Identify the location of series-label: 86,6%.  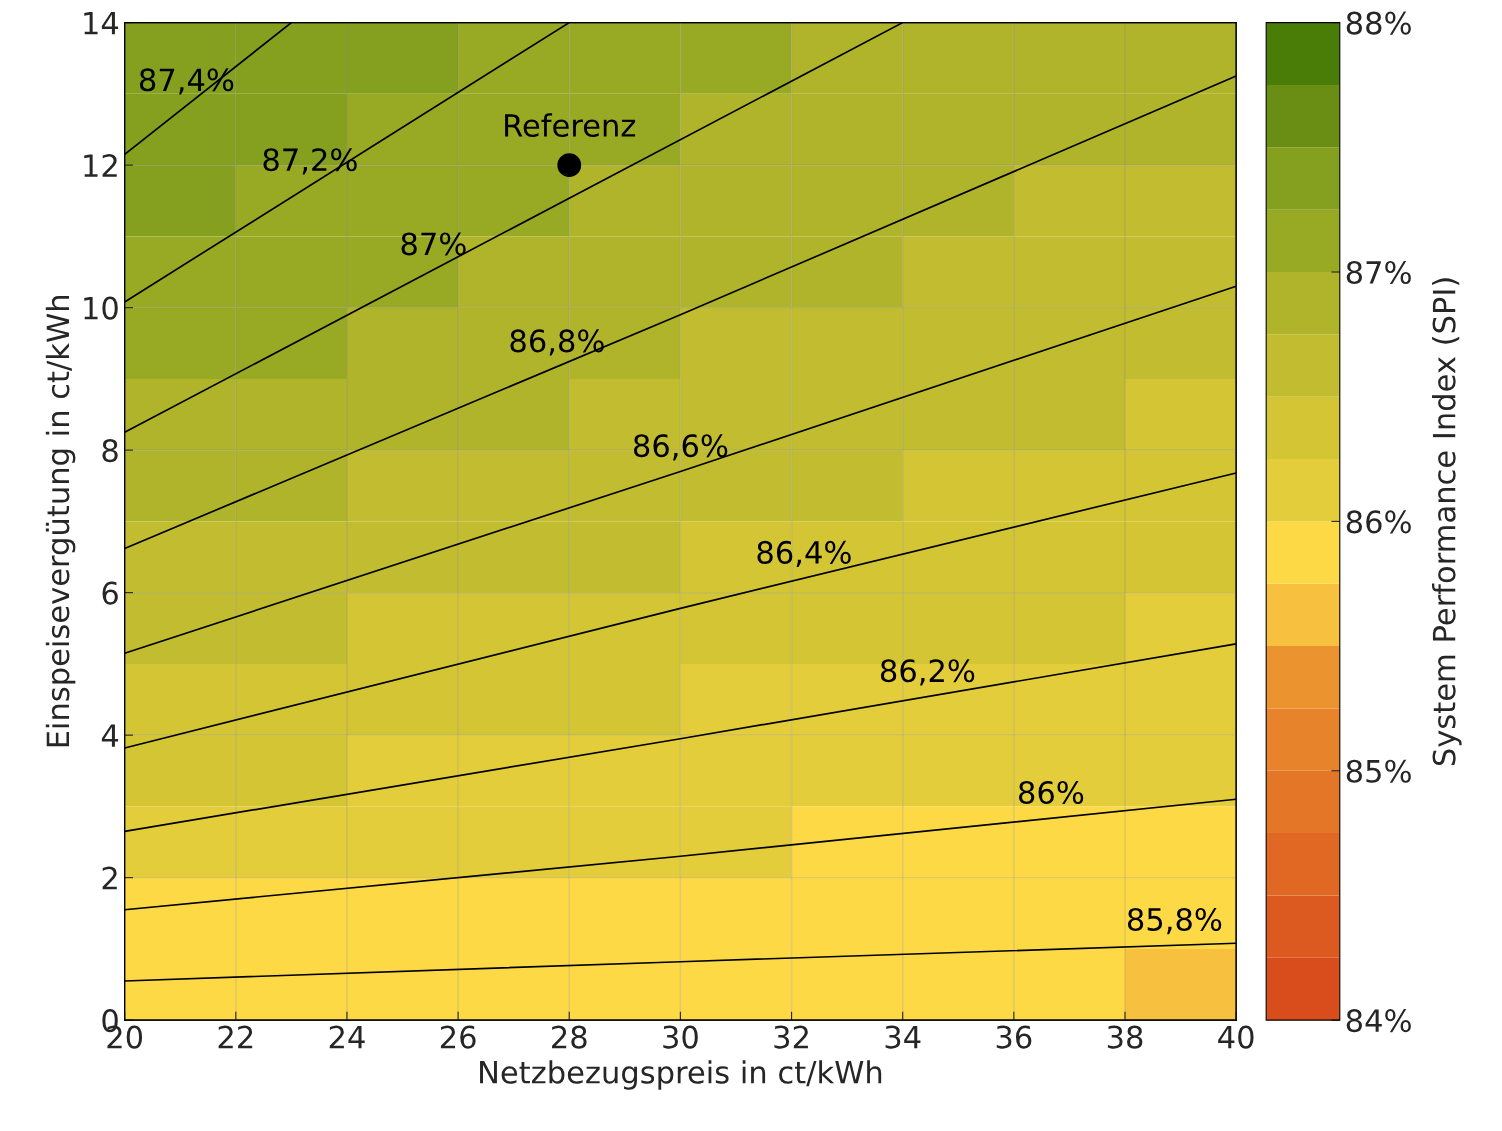
(680, 447).